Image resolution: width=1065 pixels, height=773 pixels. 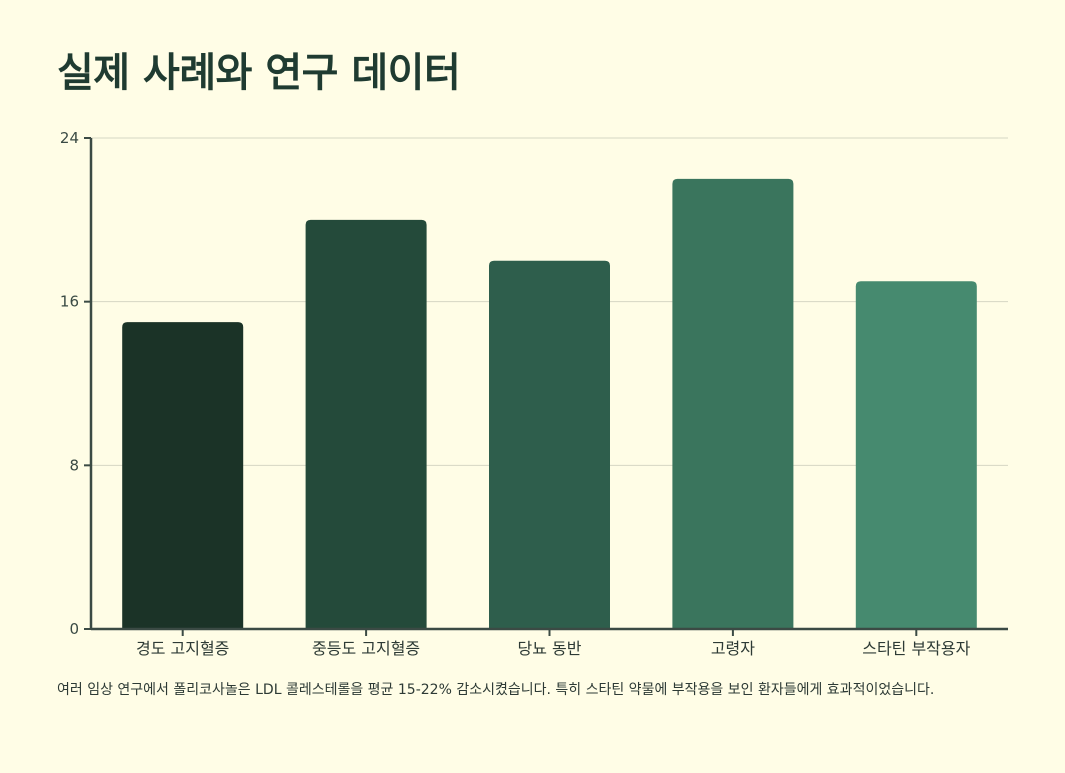 I want to click on y-tick-label: 16, so click(x=69, y=302).